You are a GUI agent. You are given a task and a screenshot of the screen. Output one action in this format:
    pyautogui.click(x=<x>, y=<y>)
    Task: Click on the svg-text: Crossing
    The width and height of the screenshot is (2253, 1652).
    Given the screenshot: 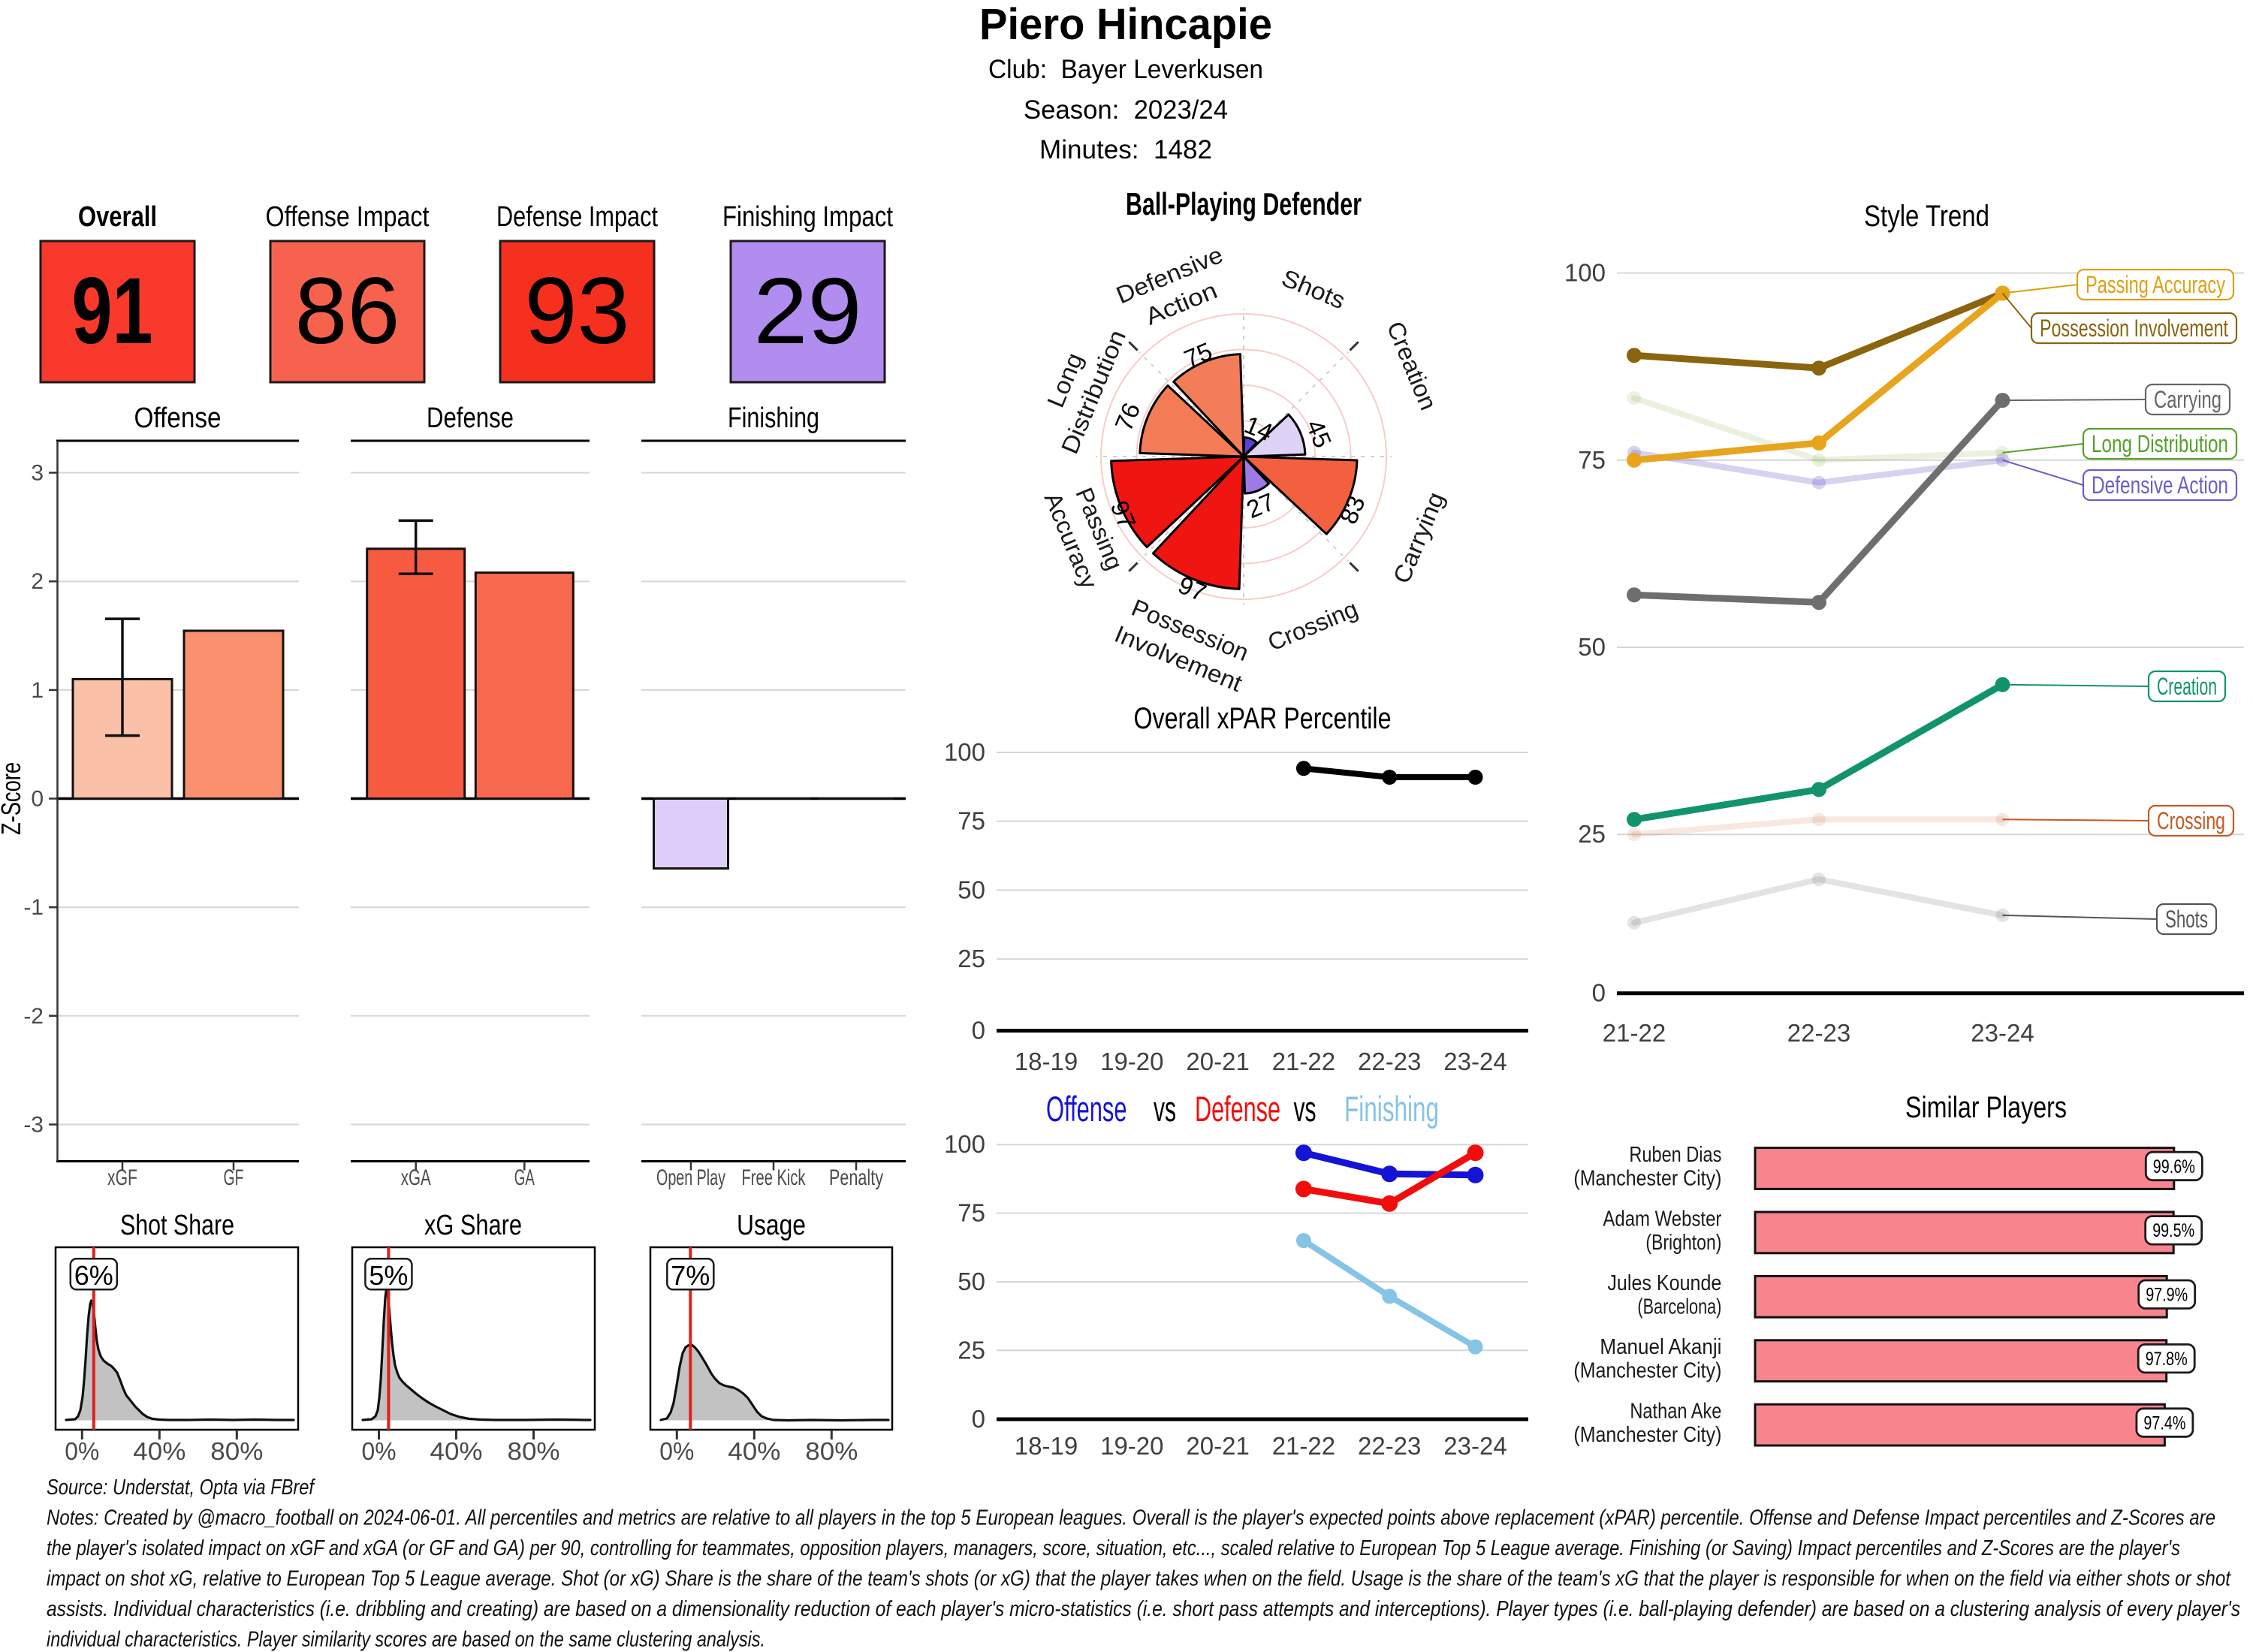 What is the action you would take?
    pyautogui.click(x=2191, y=820)
    